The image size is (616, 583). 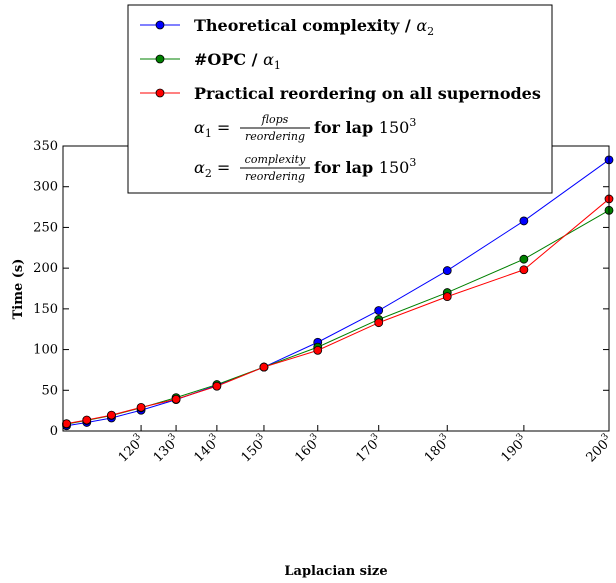 What do you see at coordinates (212, 169) in the screenshot?
I see `svg-text: α2 =` at bounding box center [212, 169].